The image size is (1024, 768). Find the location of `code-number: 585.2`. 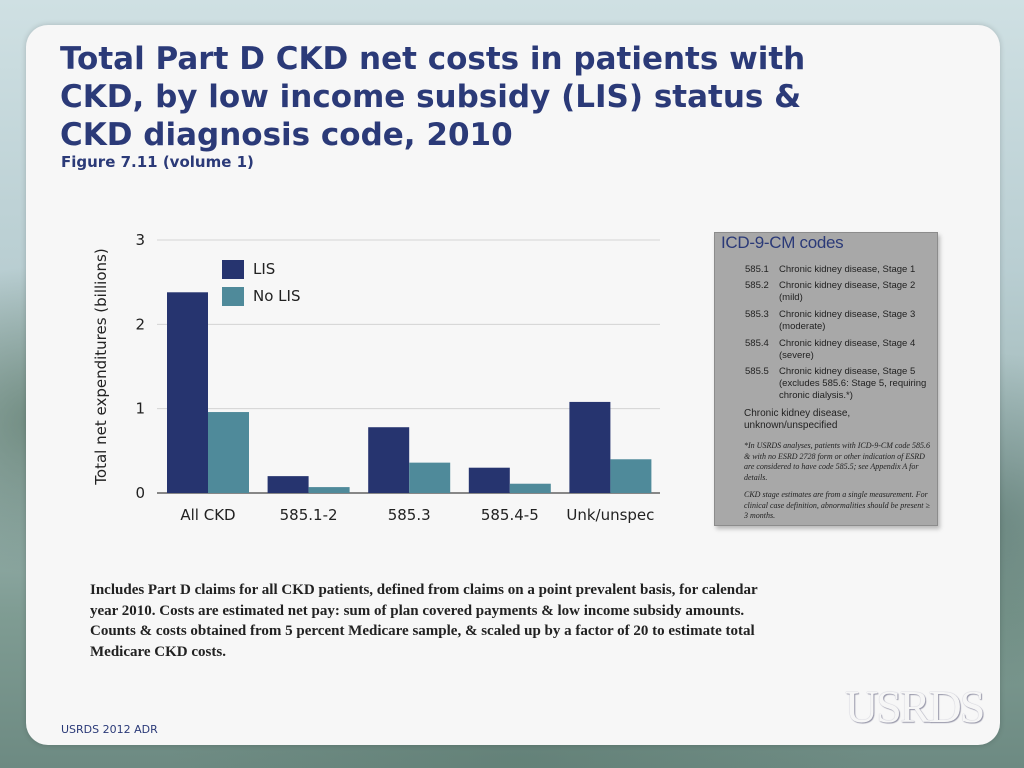

code-number: 585.2 is located at coordinates (757, 285).